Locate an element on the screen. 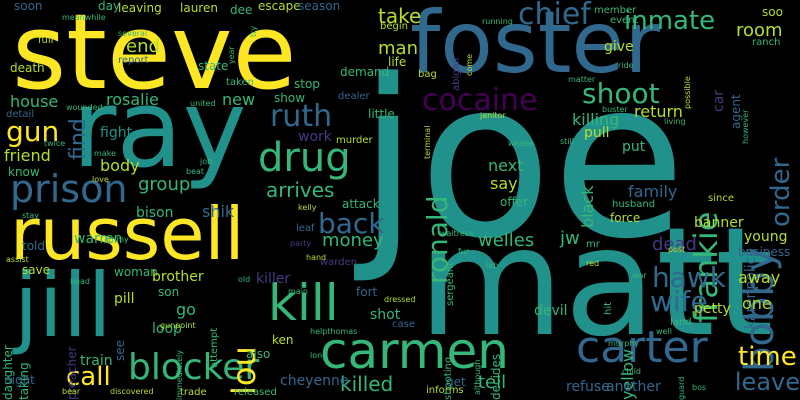 The width and height of the screenshot is (800, 400). word: dressed is located at coordinates (400, 299).